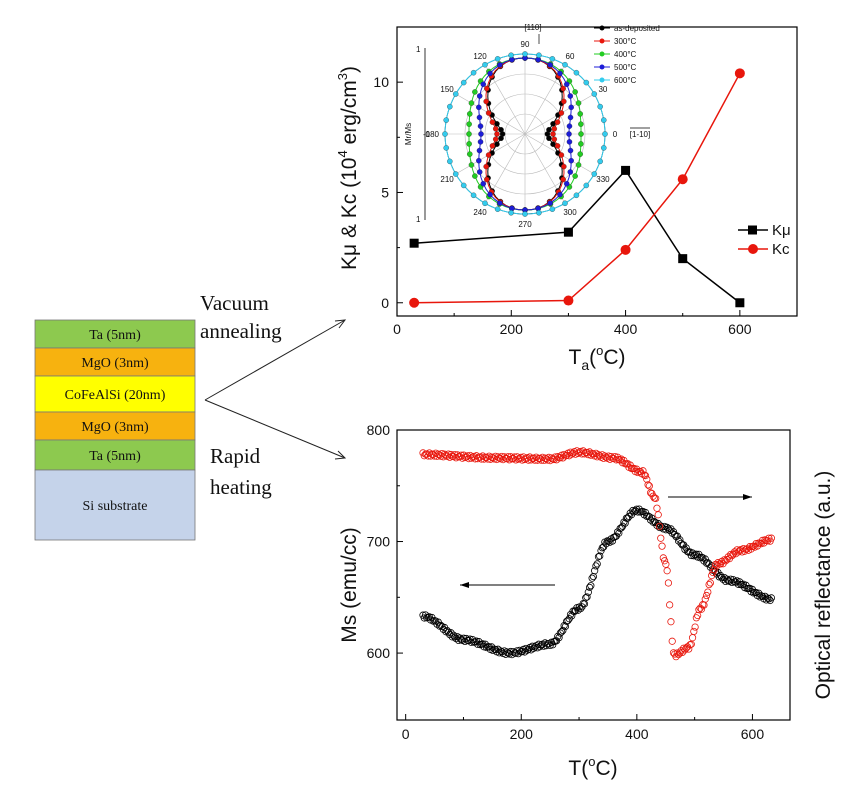 This screenshot has height=788, width=850. I want to click on y-tick-label: 0, so click(385, 303).